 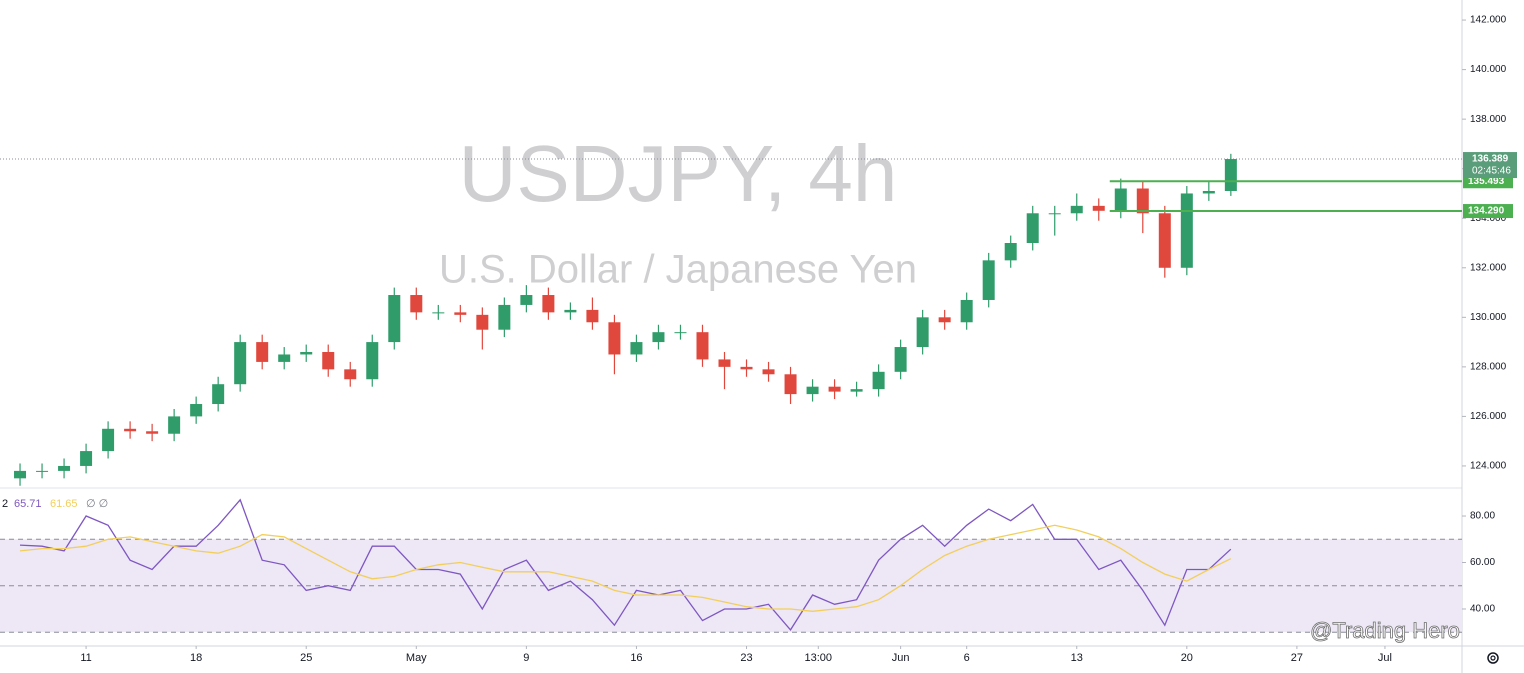 I want to click on y-tick-label: 138.000, so click(x=1488, y=119).